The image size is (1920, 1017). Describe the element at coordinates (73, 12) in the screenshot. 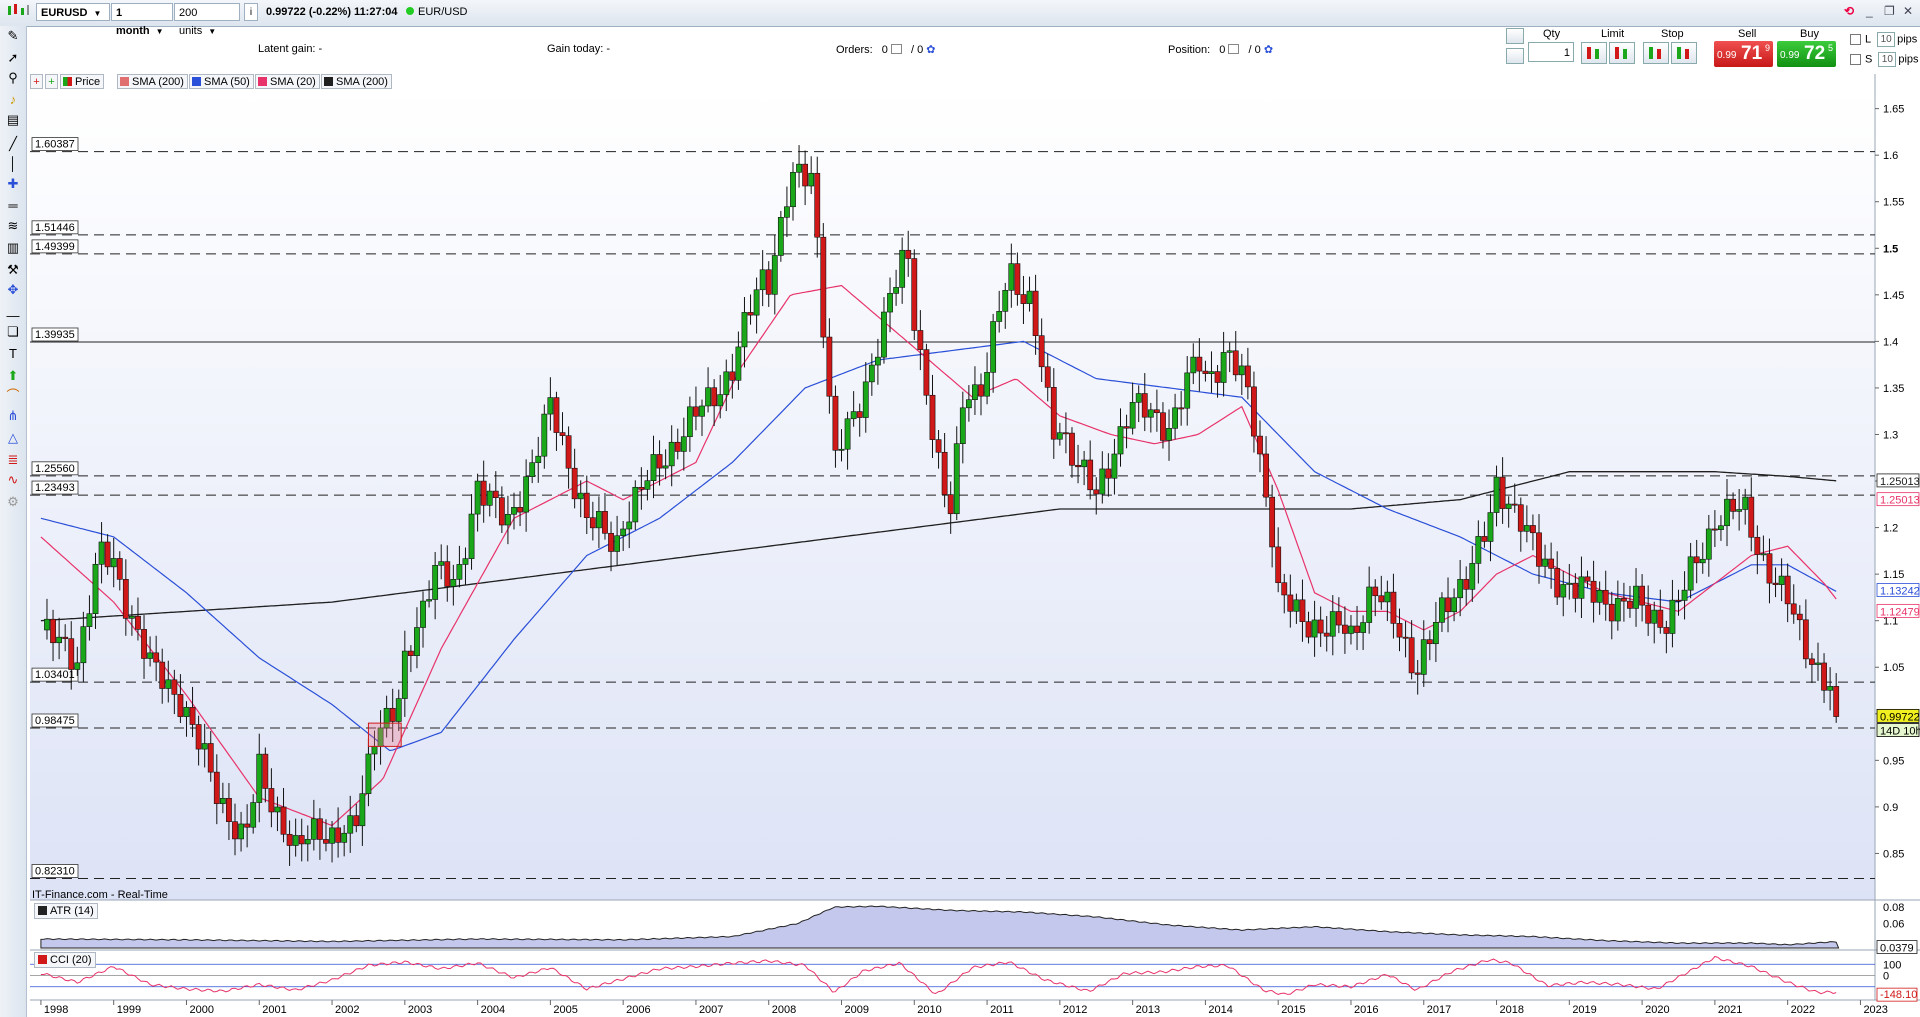

I see `symbol-select: EURUSD ▼` at that location.